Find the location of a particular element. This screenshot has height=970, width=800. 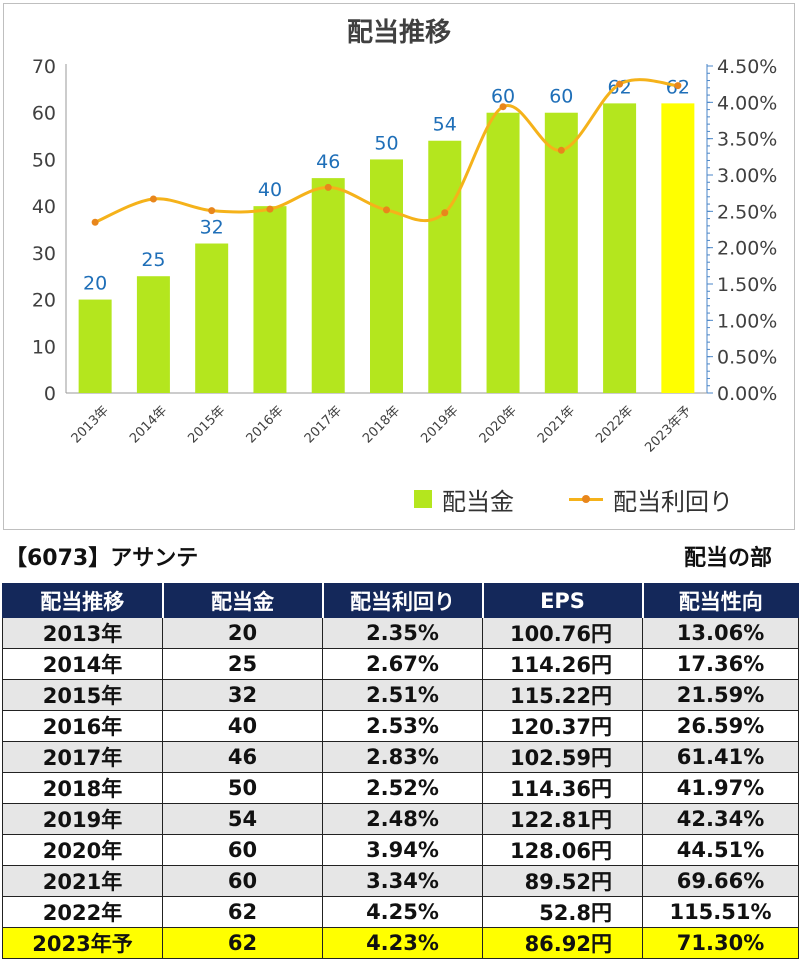

cell-yield: 2.67% is located at coordinates (402, 664).